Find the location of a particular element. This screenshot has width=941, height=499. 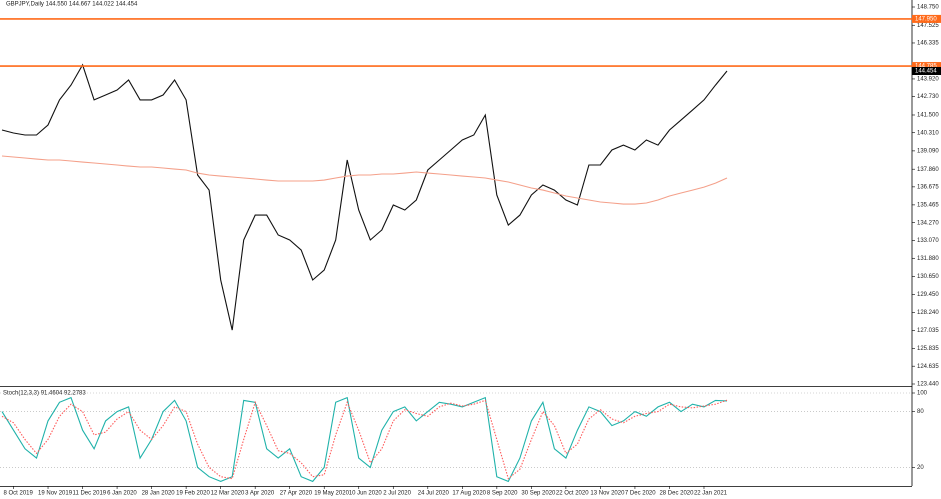

y-tick-label: 137.860 is located at coordinates (928, 170).